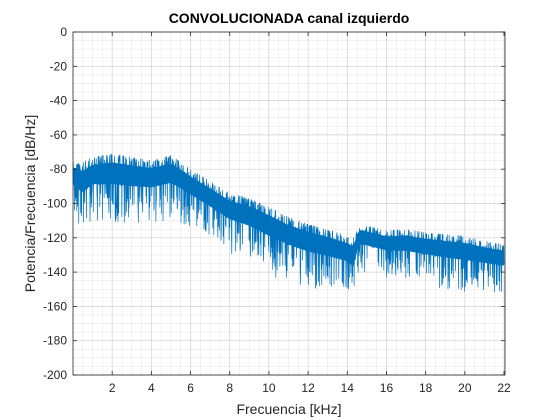 This screenshot has height=420, width=560. I want to click on y-tick-label: -120, so click(55, 238).